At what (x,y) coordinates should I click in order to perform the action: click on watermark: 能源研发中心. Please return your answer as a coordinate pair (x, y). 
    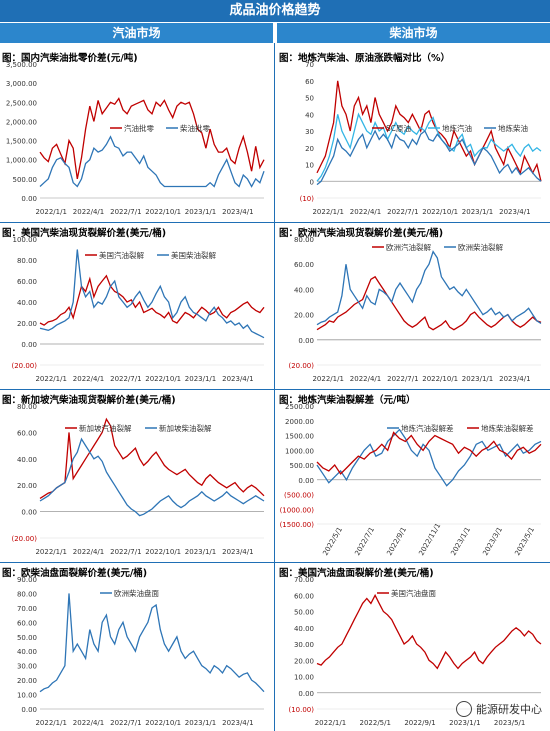
    Looking at the image, I should click on (499, 709).